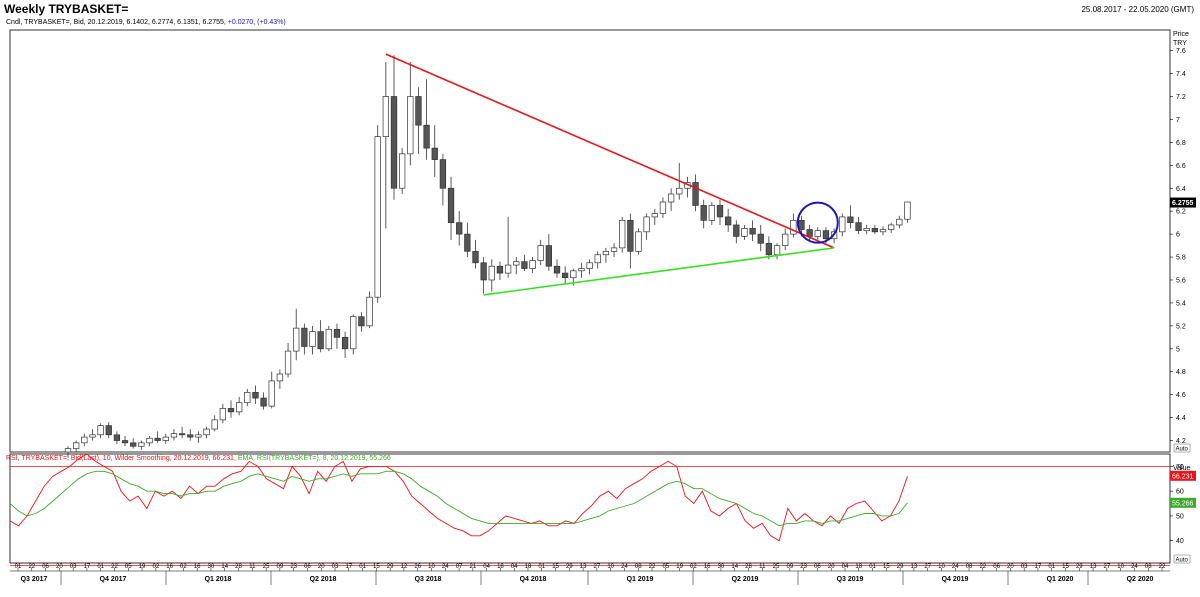 This screenshot has width=1200, height=597. Describe the element at coordinates (1180, 541) in the screenshot. I see `rsi-tick-label: 40` at that location.